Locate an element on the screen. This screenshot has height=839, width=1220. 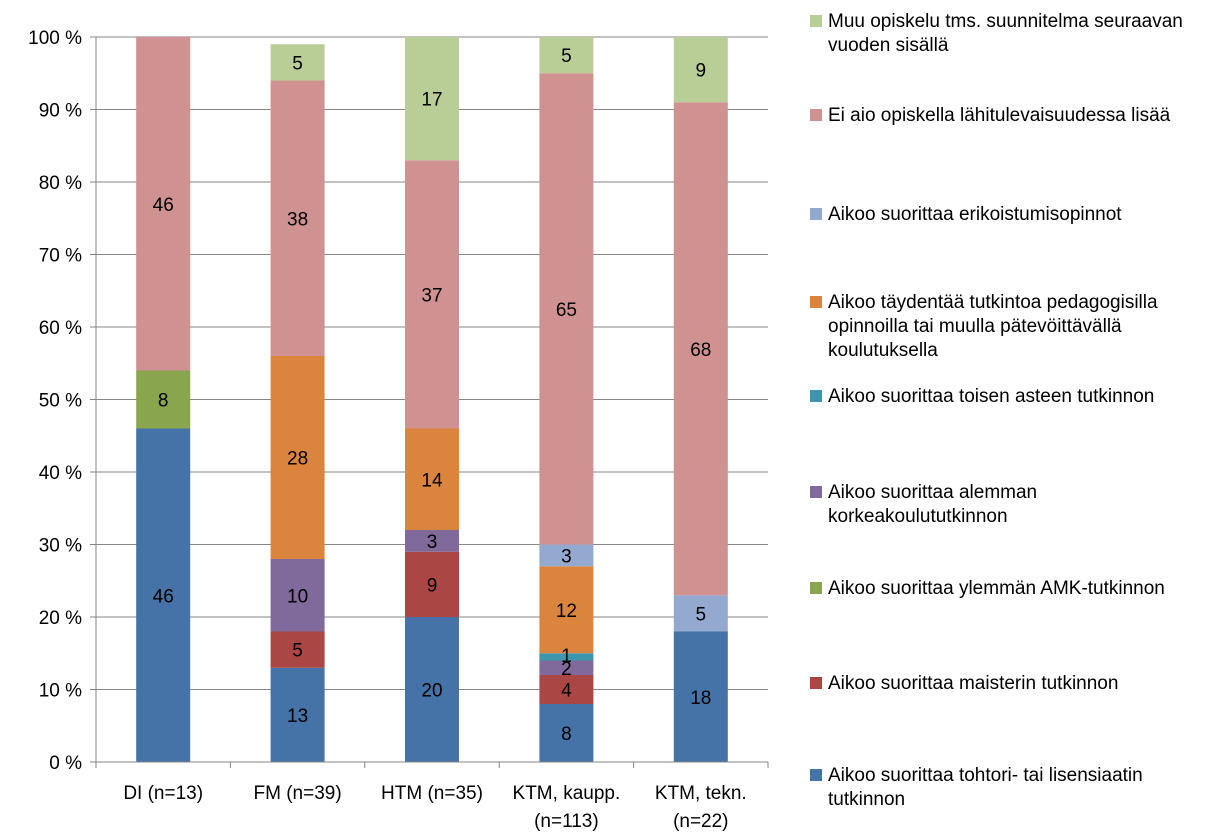
y-tick-label: 0 % is located at coordinates (65, 763).